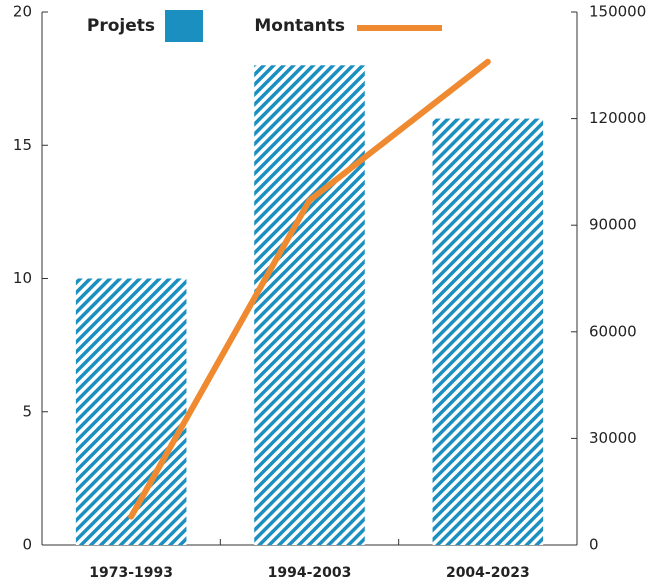  What do you see at coordinates (121, 26) in the screenshot?
I see `legend-label: Projets` at bounding box center [121, 26].